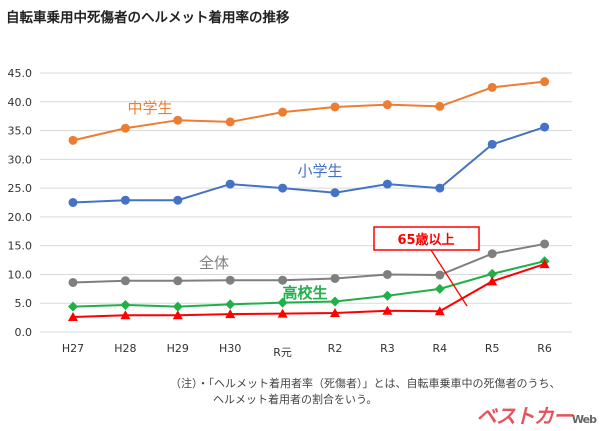  I want to click on series-高校生, so click(309, 284).